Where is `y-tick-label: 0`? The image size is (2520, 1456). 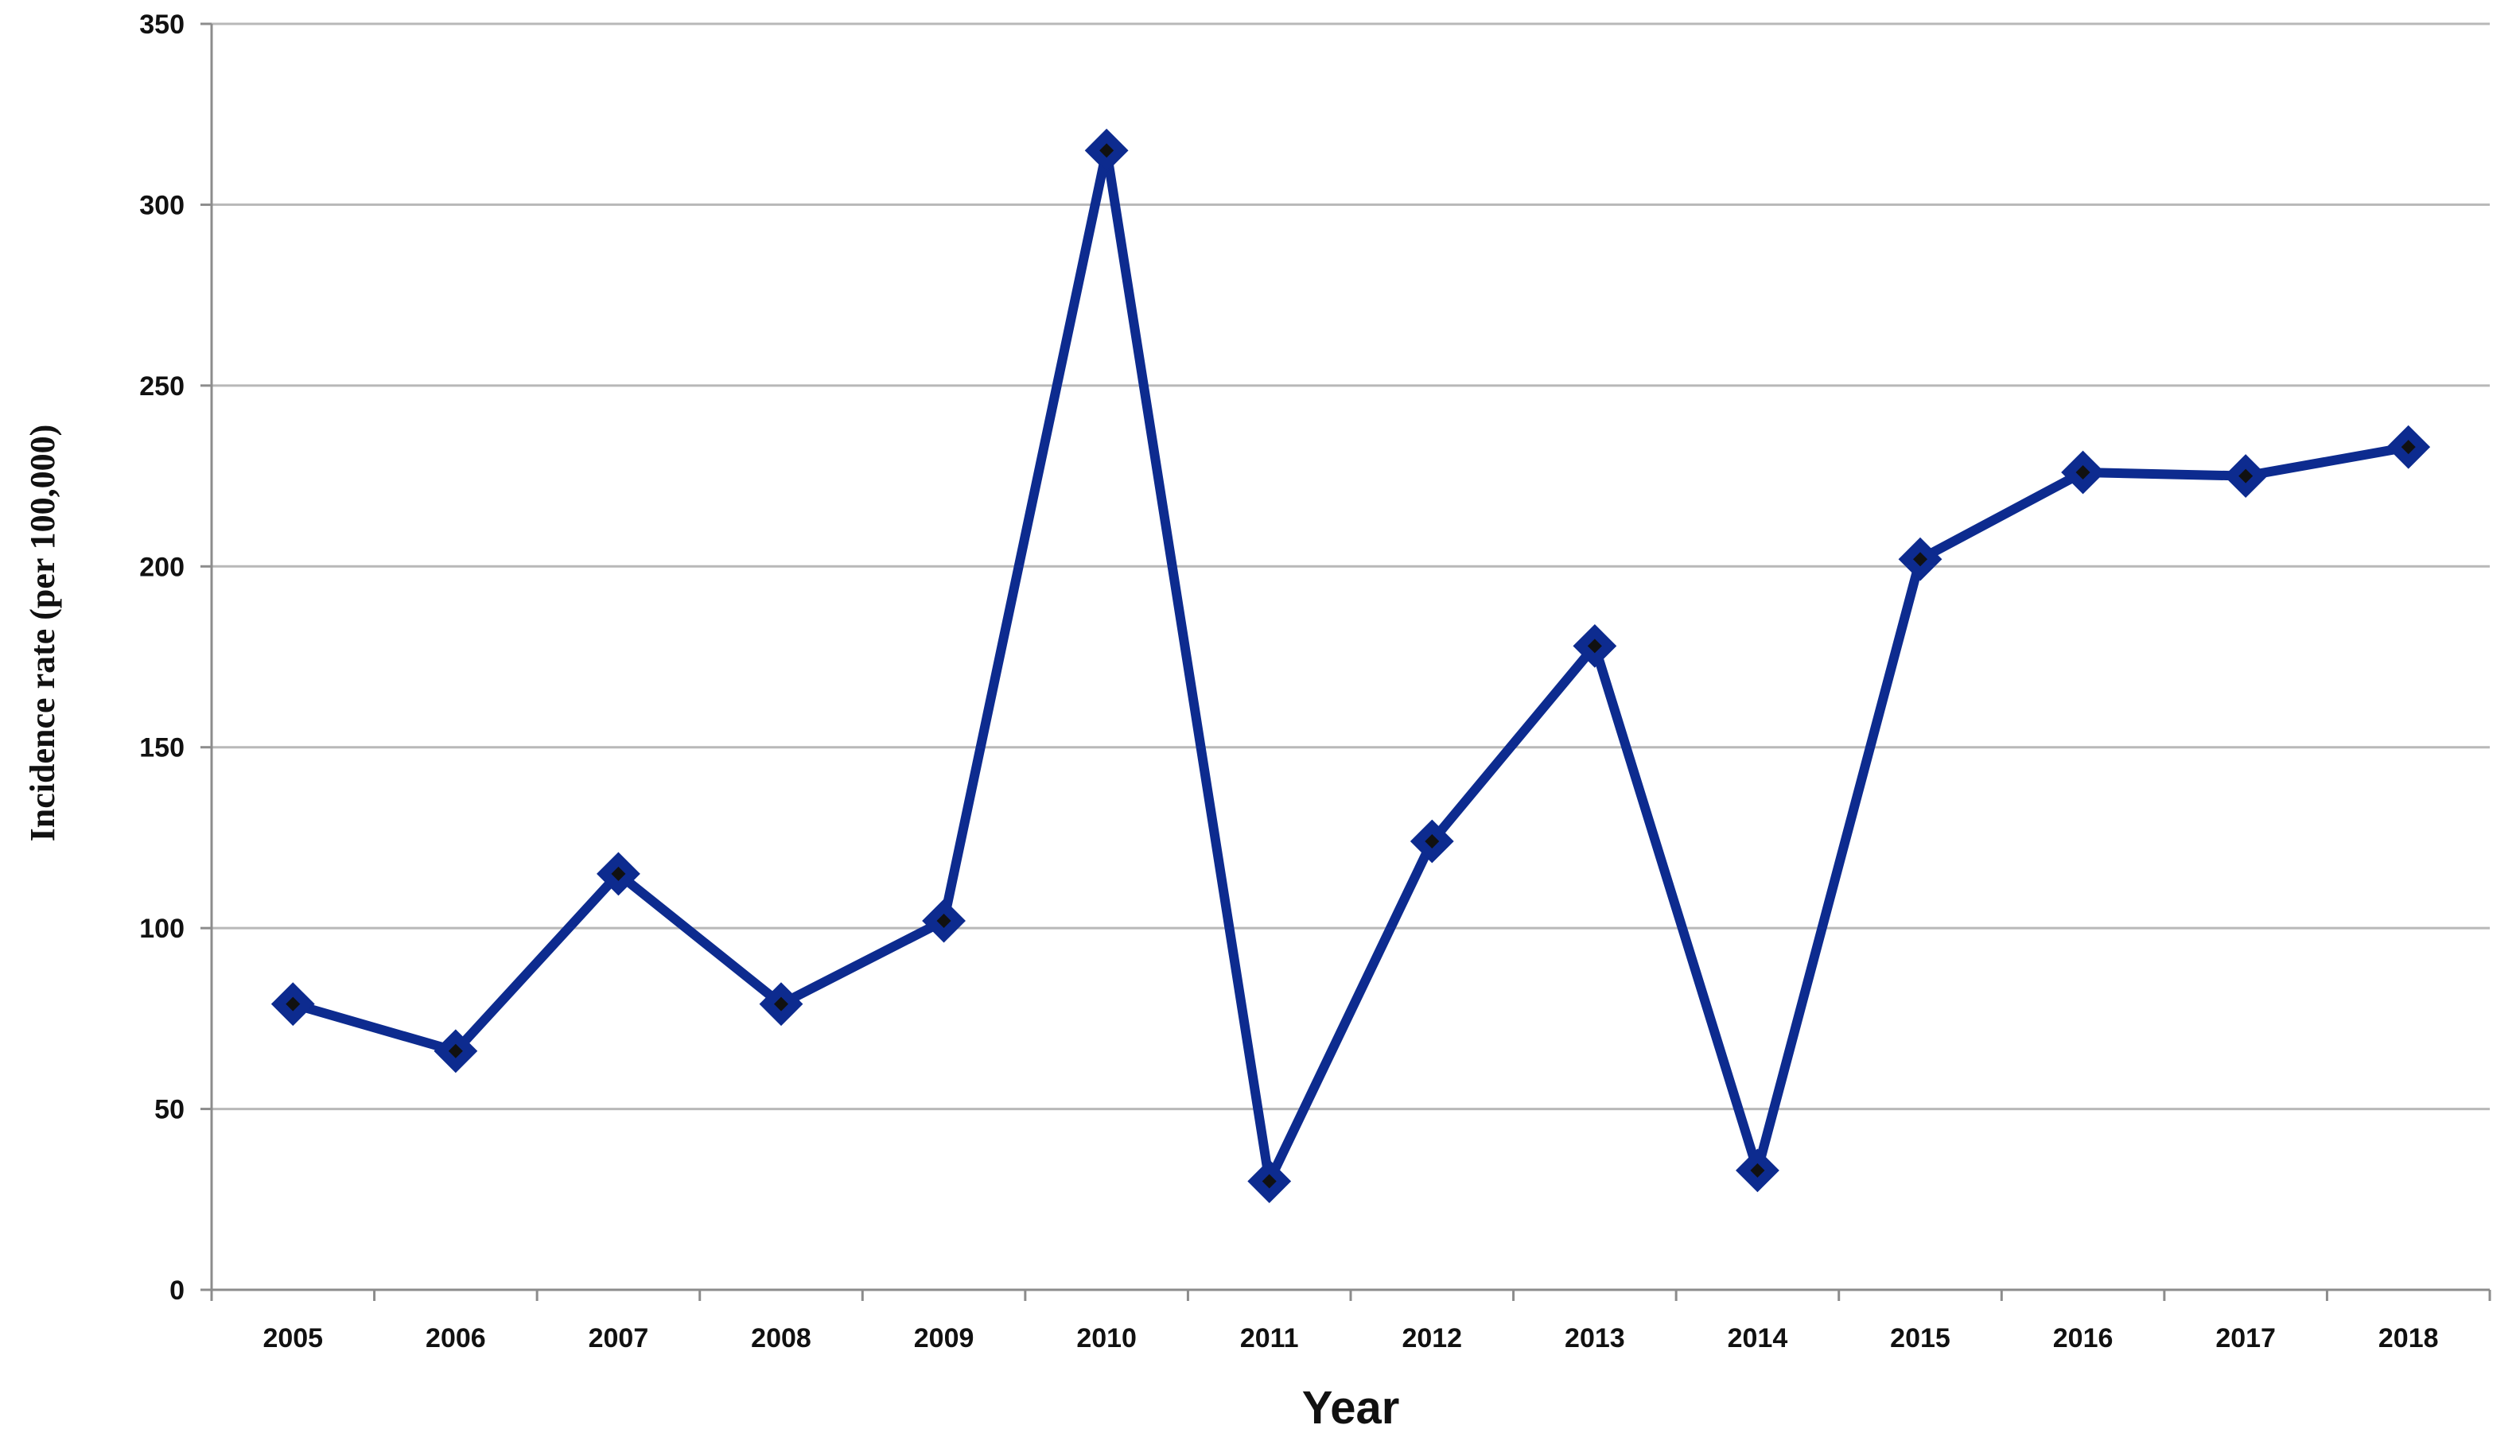 y-tick-label: 0 is located at coordinates (177, 1290).